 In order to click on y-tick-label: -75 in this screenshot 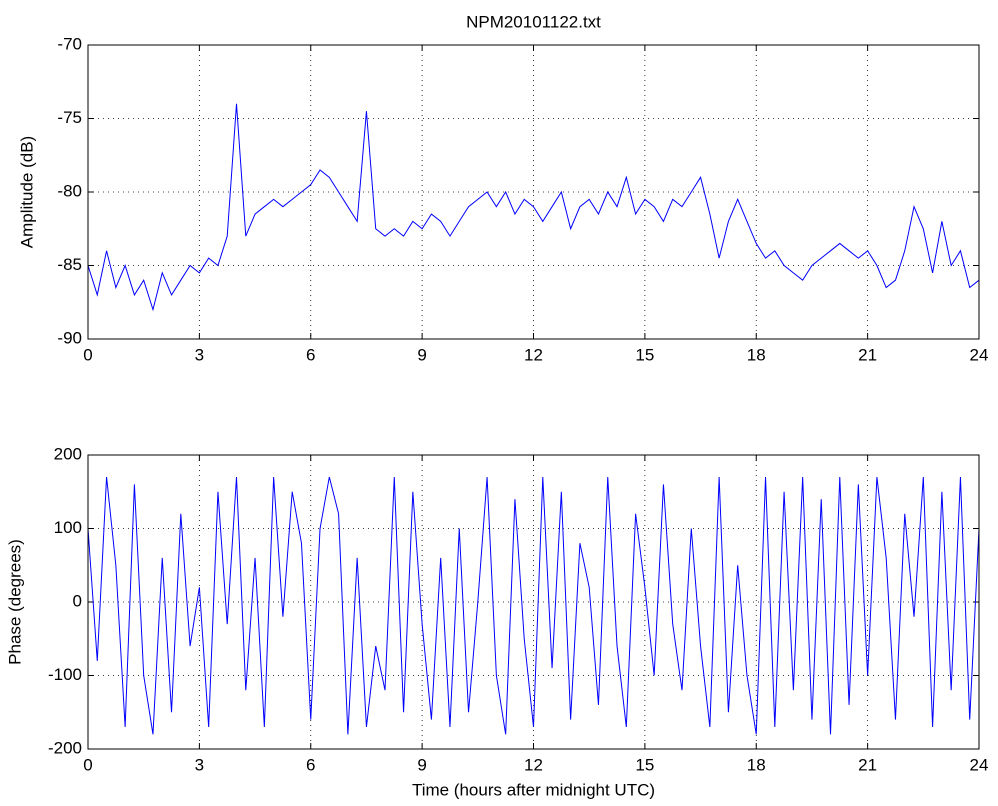, I will do `click(69, 117)`.